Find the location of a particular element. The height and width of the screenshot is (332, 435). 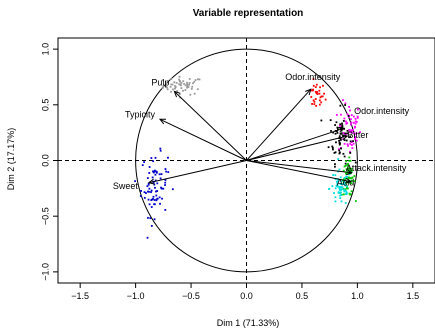

x-tick-label: 0.0 is located at coordinates (246, 296).